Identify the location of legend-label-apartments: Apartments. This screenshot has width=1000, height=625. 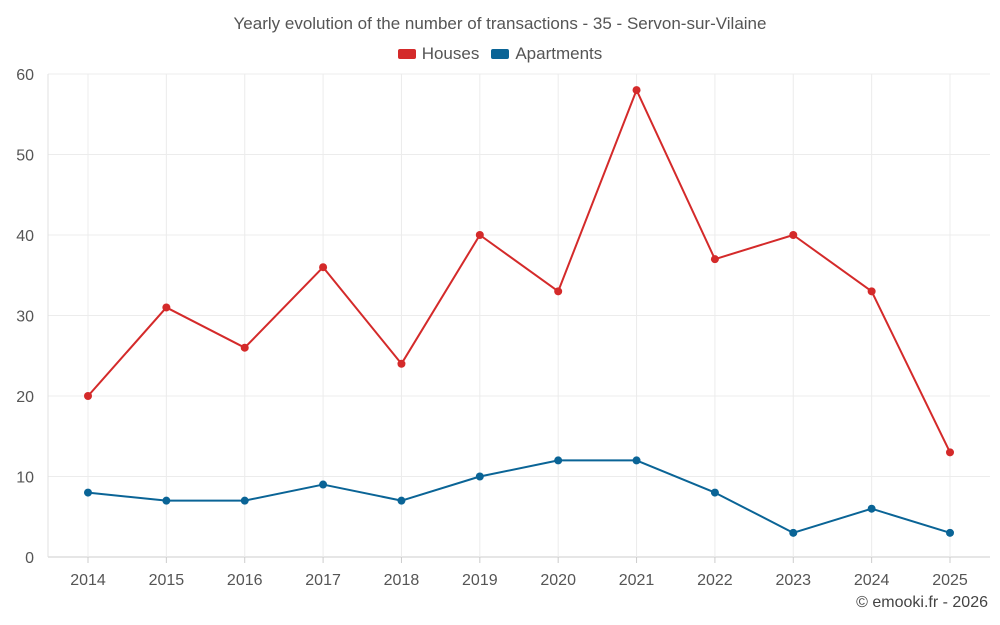
(559, 53).